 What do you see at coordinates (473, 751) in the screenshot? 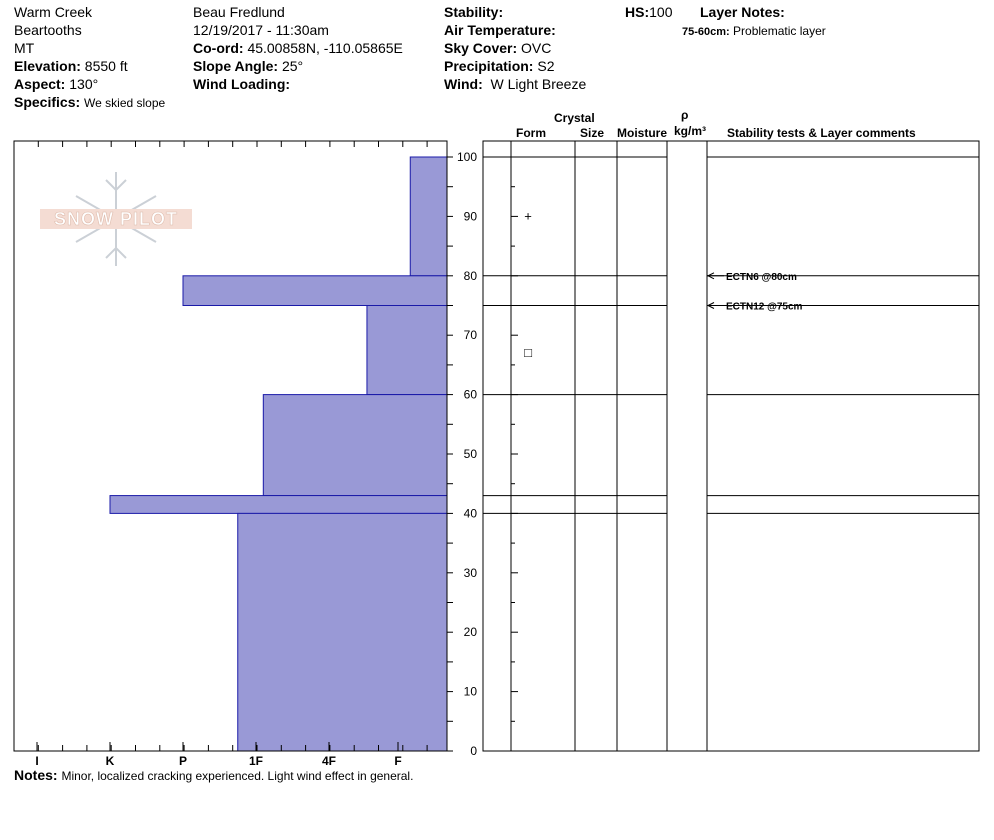
I see `y-tick-label: 0` at bounding box center [473, 751].